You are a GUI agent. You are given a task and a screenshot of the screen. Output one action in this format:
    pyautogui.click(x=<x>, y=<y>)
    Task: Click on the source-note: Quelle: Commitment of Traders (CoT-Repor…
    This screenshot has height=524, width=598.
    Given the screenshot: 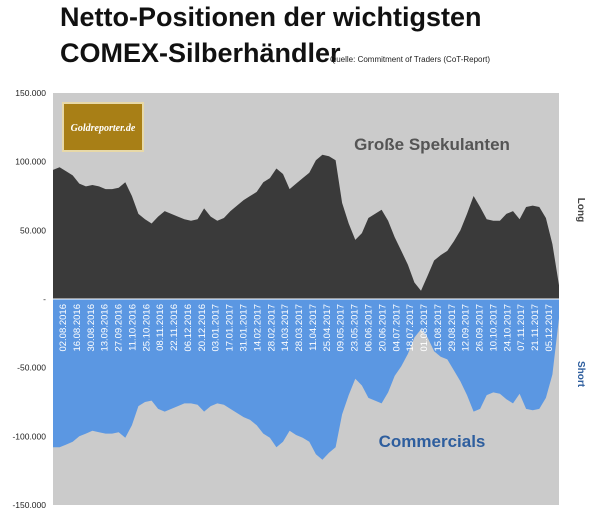 What is the action you would take?
    pyautogui.click(x=410, y=59)
    